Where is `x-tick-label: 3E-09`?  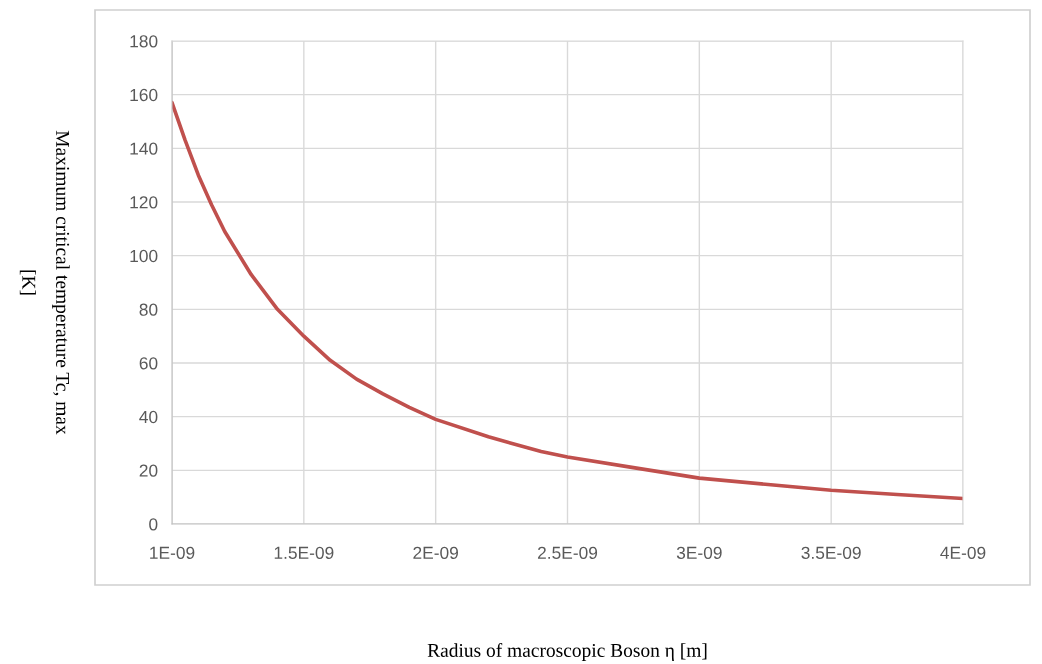
x-tick-label: 3E-09 is located at coordinates (699, 552).